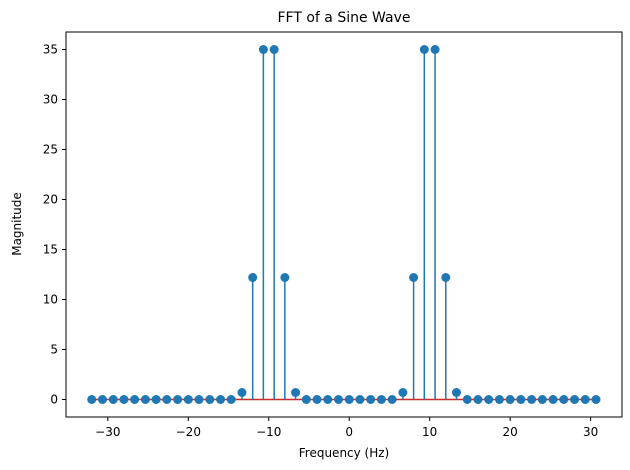  Describe the element at coordinates (268, 432) in the screenshot. I see `x-tick-label: −10` at that location.